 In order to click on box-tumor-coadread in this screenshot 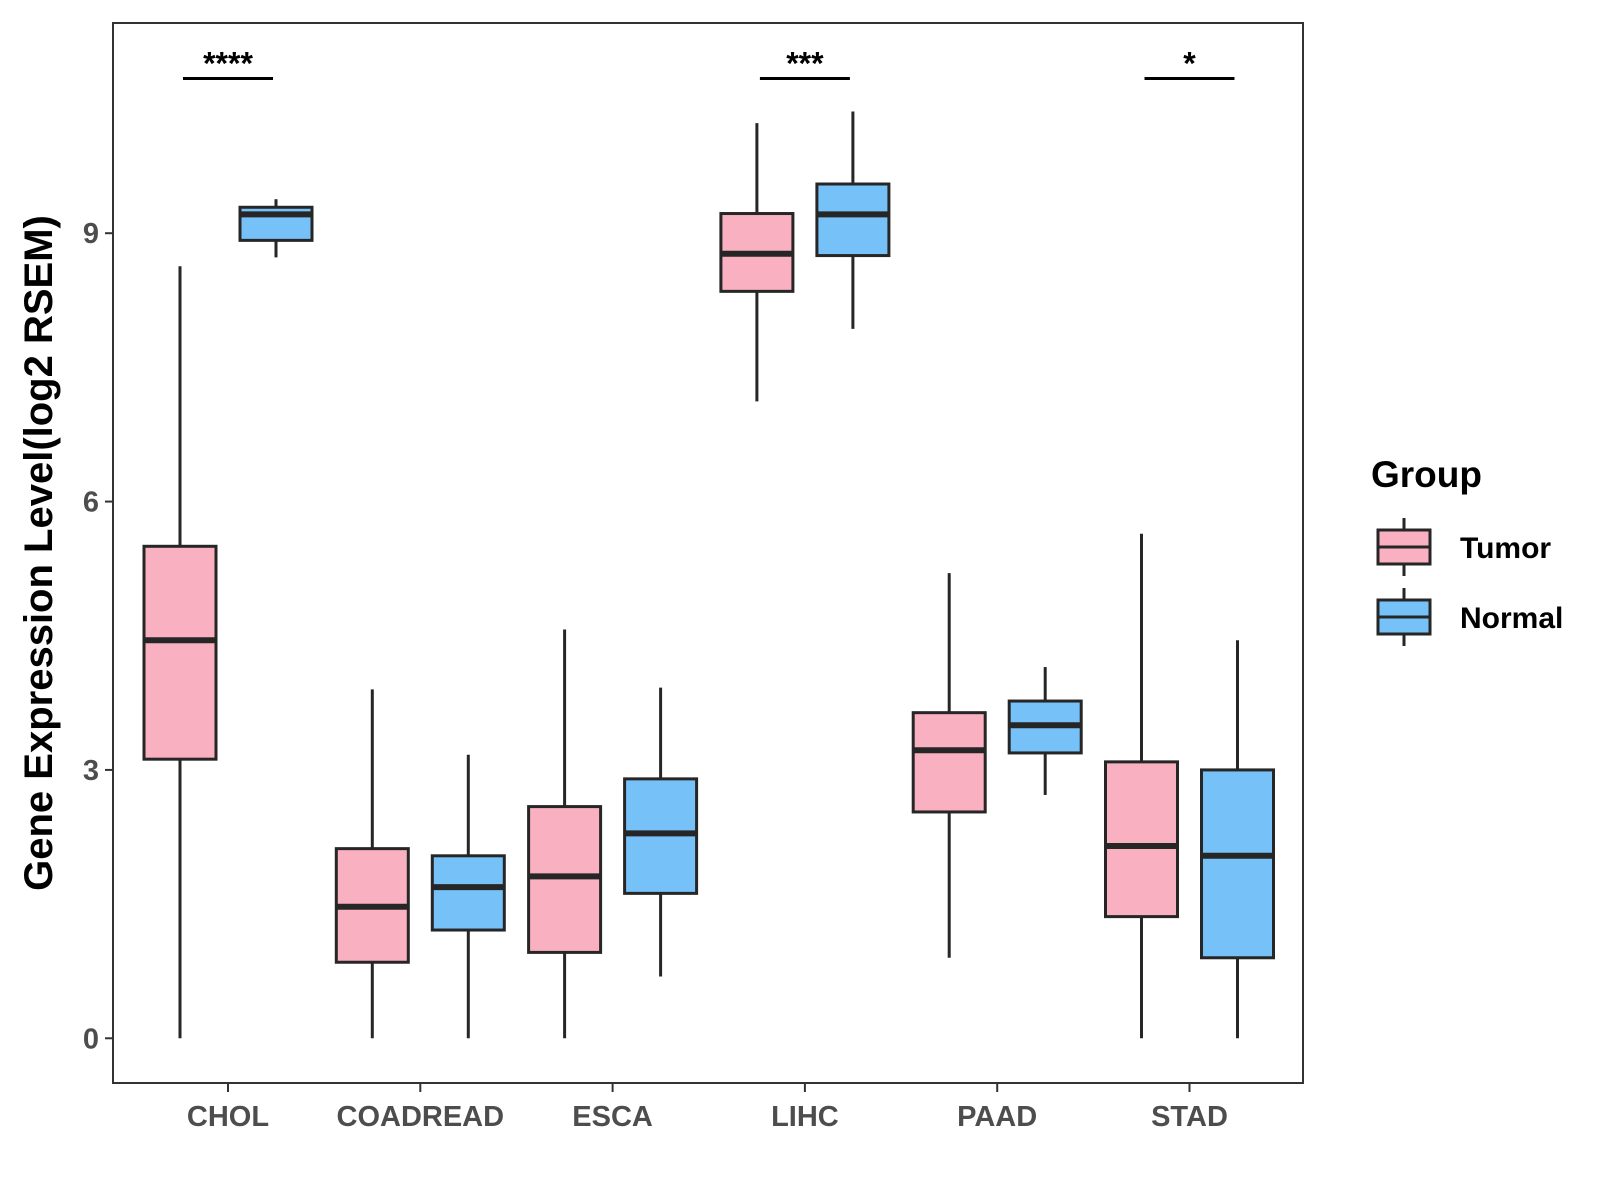, I will do `click(372, 864)`.